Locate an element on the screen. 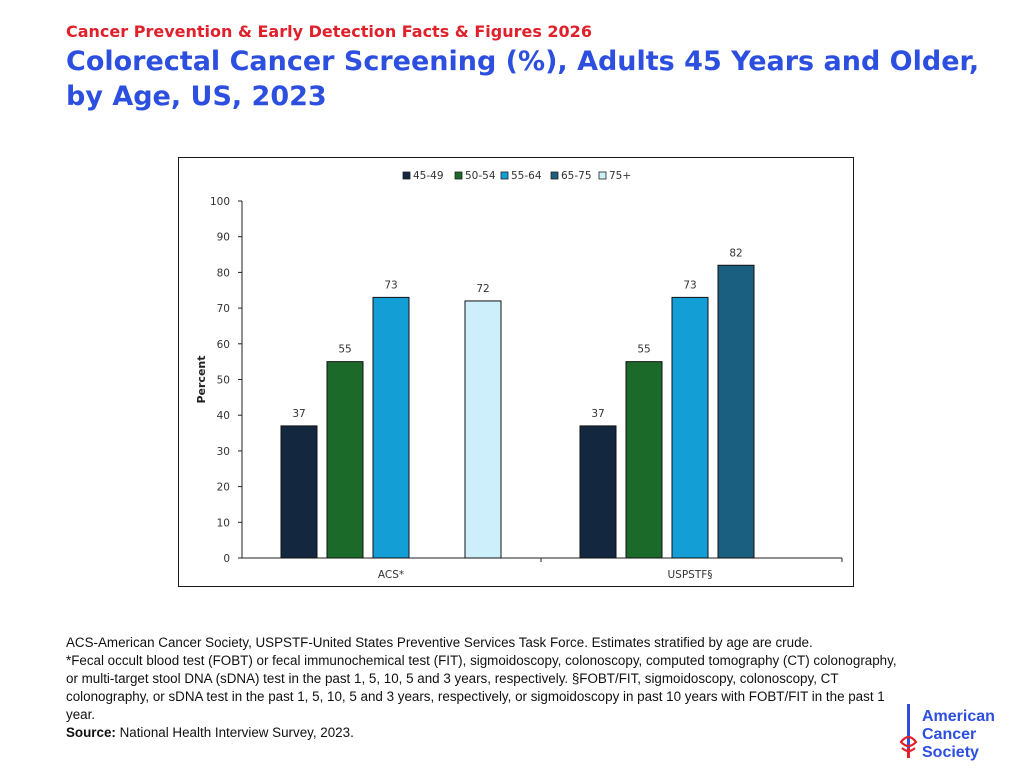 This screenshot has height=768, width=1024. category-label: ACS* is located at coordinates (391, 575).